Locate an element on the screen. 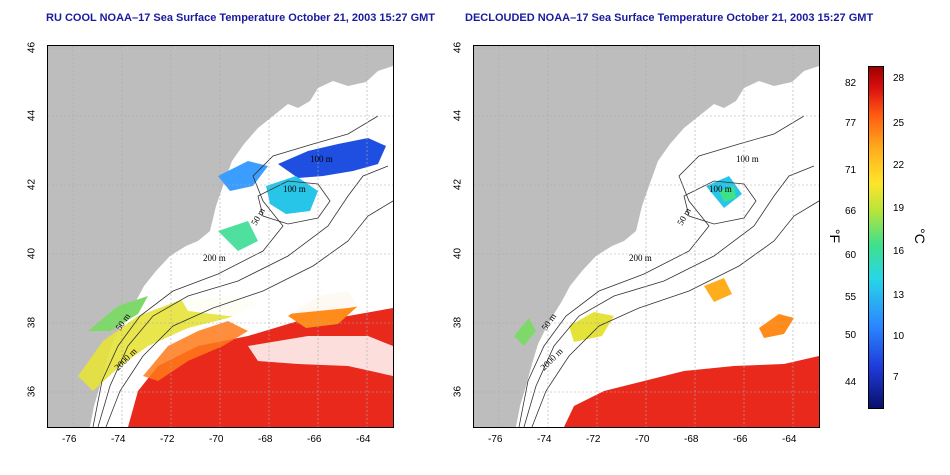 Image resolution: width=950 pixels, height=475 pixels. fahrenheit-tick: 71 is located at coordinates (851, 170).